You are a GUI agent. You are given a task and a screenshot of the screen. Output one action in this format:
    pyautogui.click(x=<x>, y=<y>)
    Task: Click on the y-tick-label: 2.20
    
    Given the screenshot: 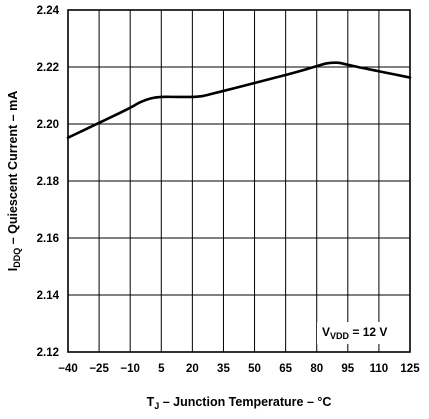 What is the action you would take?
    pyautogui.click(x=48, y=125)
    